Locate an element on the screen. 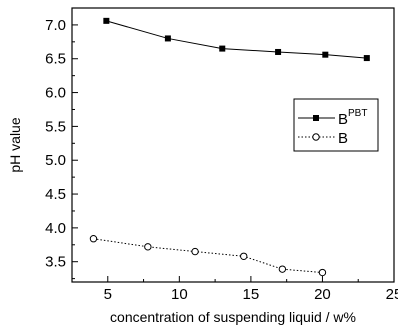  legend-box is located at coordinates (336, 125).